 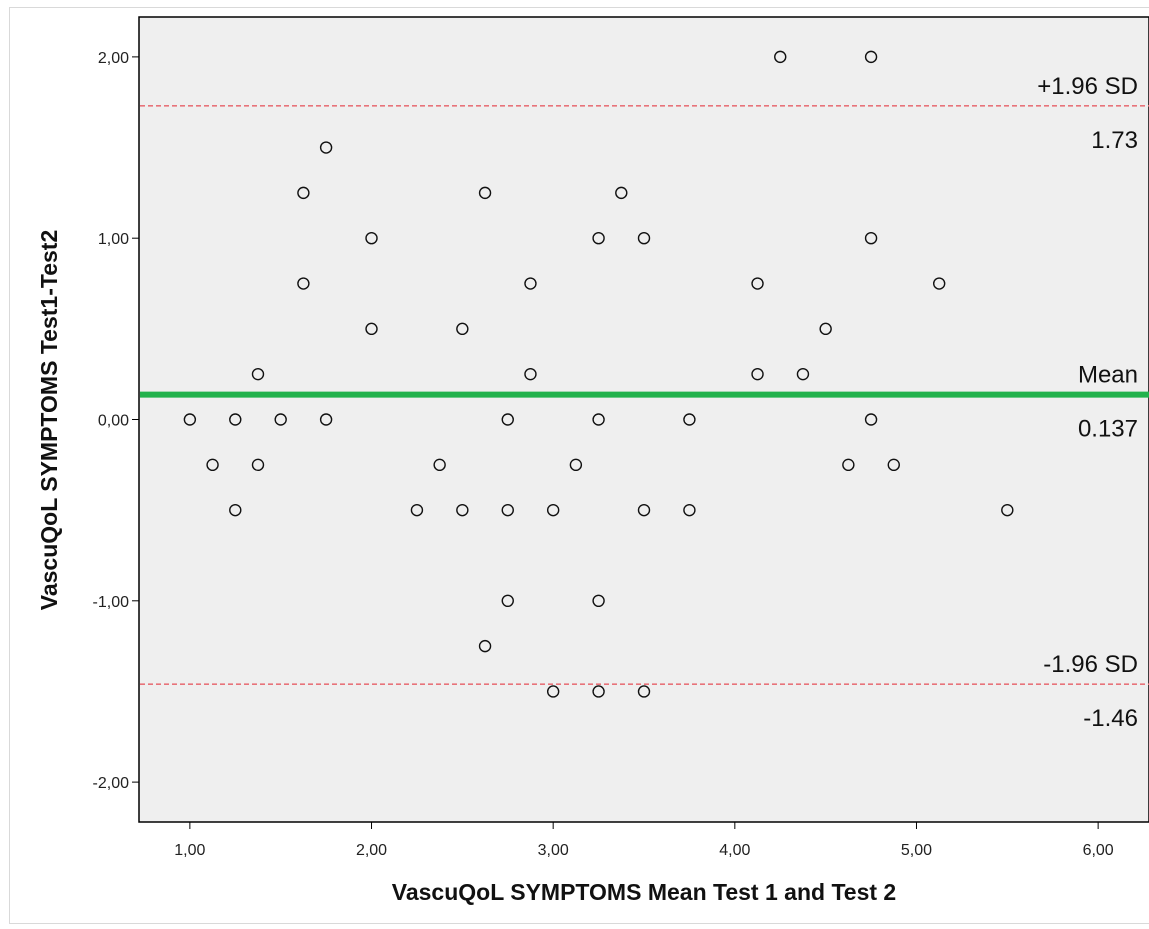 I want to click on x-tick-label: 2,00, so click(x=371, y=850).